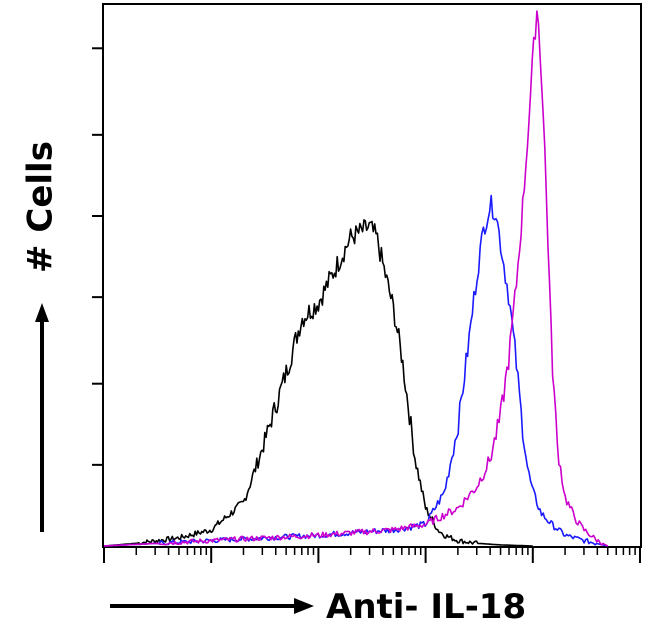 The image size is (650, 641). Describe the element at coordinates (97, 256) in the screenshot. I see `y-axis-ticks` at that location.